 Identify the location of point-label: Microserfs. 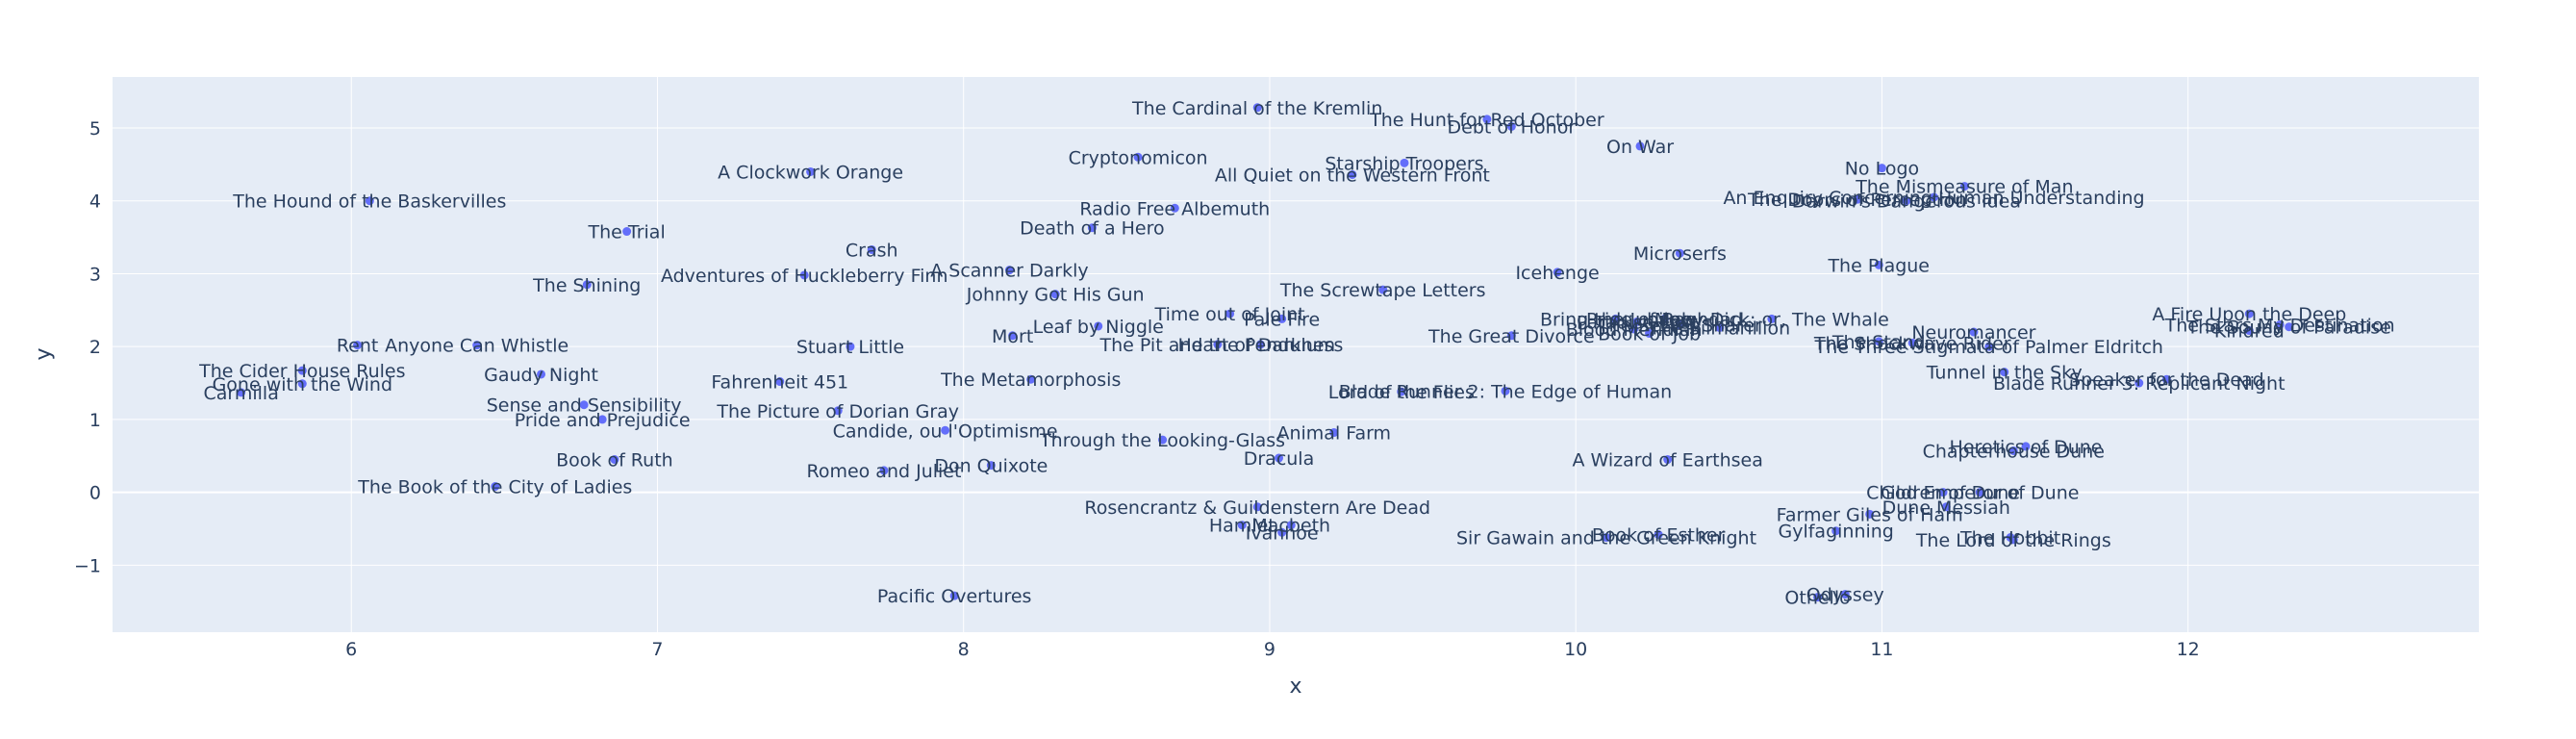
(1680, 254).